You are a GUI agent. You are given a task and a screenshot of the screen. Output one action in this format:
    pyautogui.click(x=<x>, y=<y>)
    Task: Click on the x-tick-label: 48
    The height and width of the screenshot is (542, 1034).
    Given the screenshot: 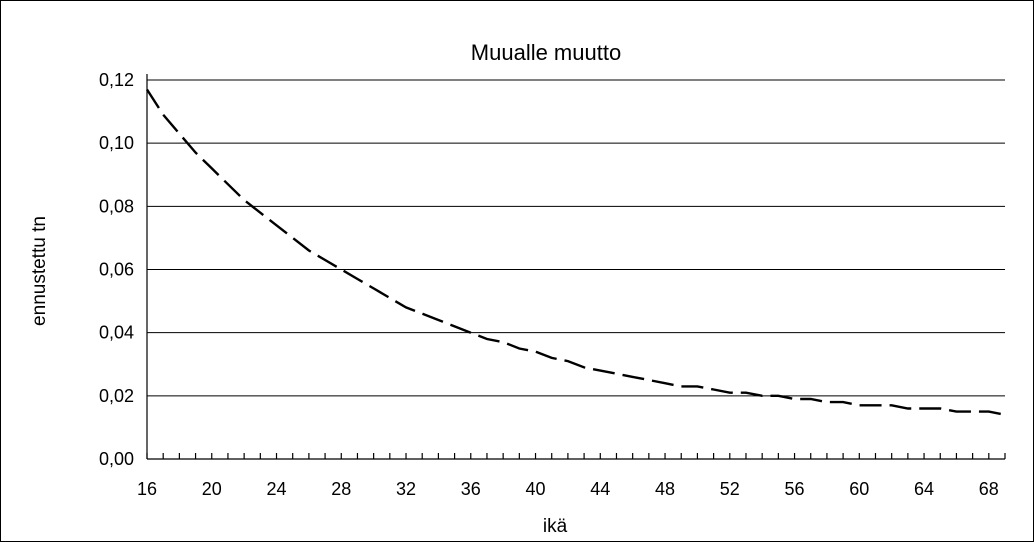 What is the action you would take?
    pyautogui.click(x=665, y=489)
    